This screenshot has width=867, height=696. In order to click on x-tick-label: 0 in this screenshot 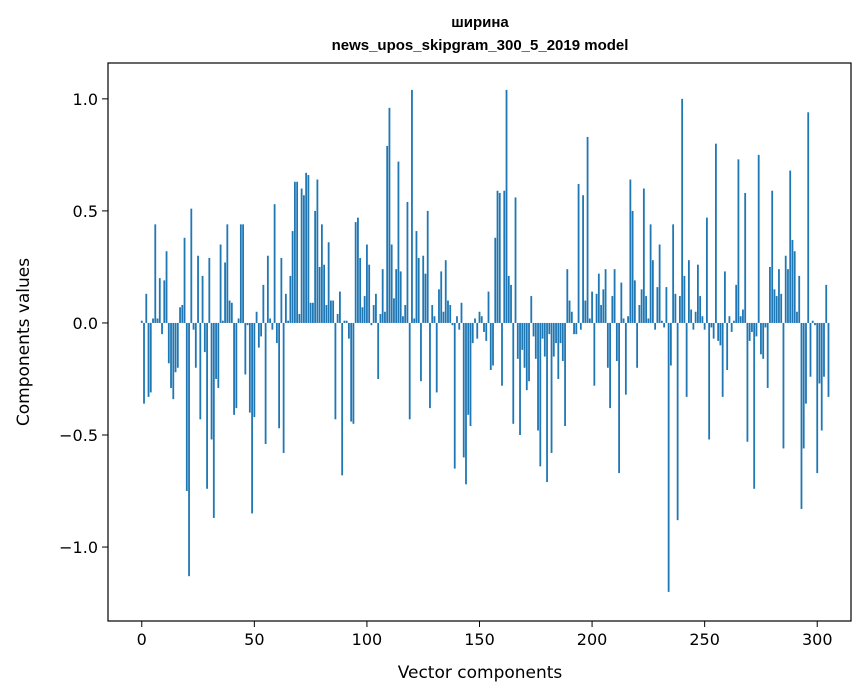, I will do `click(142, 639)`.